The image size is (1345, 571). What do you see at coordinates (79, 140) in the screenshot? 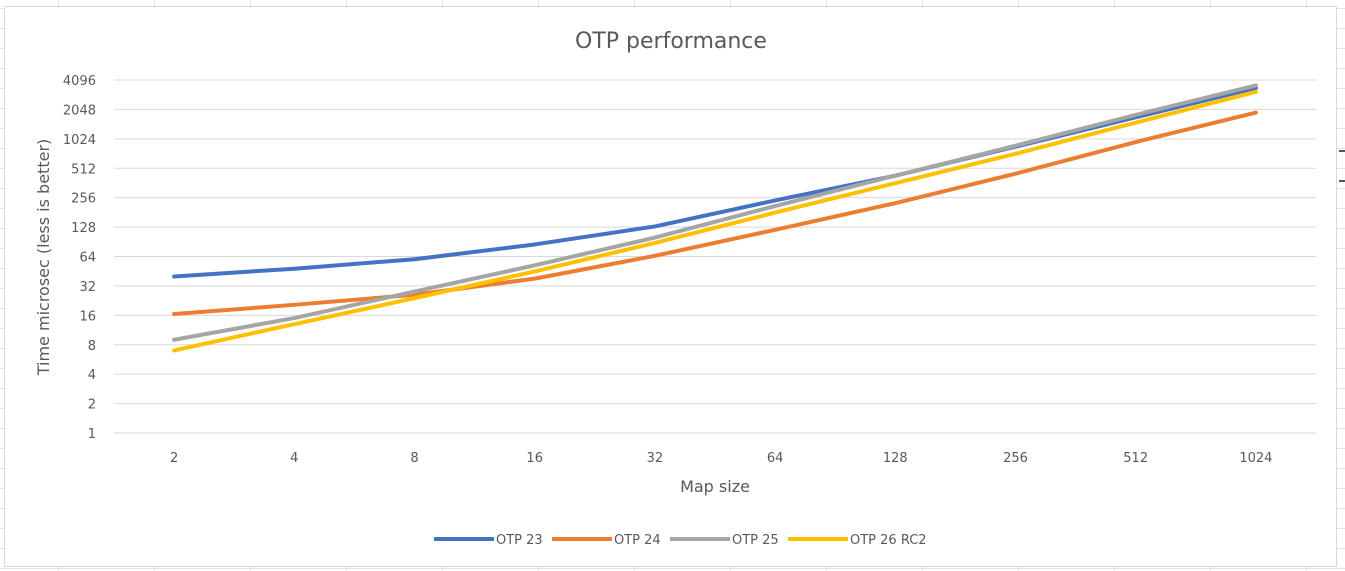
I see `y-tick-label: 1024` at bounding box center [79, 140].